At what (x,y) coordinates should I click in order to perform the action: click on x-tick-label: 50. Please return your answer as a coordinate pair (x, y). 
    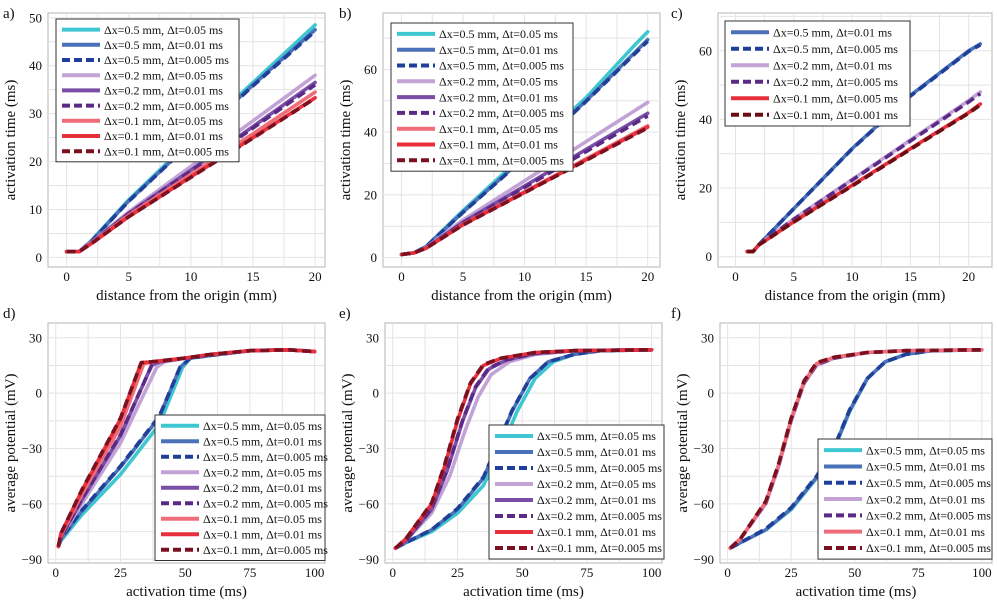
    Looking at the image, I should click on (522, 572).